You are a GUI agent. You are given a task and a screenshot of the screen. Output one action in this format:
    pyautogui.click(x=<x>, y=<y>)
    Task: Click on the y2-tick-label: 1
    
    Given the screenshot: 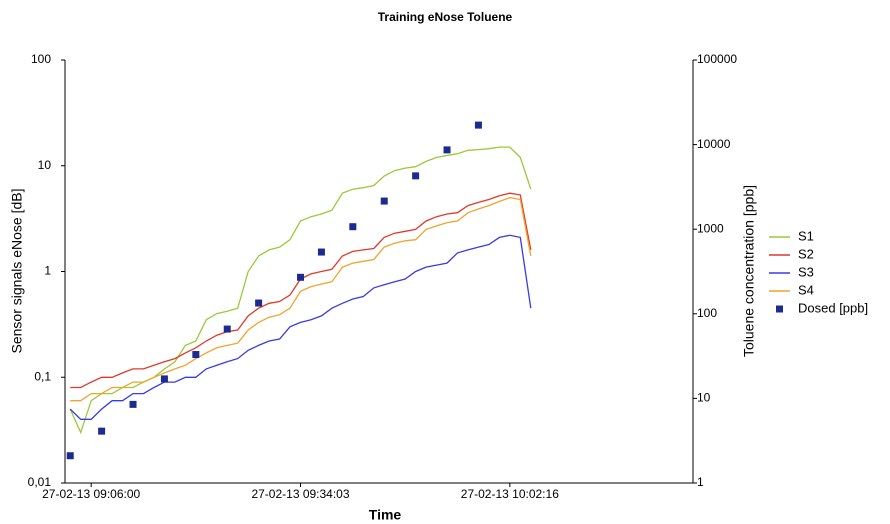 What is the action you would take?
    pyautogui.click(x=700, y=482)
    